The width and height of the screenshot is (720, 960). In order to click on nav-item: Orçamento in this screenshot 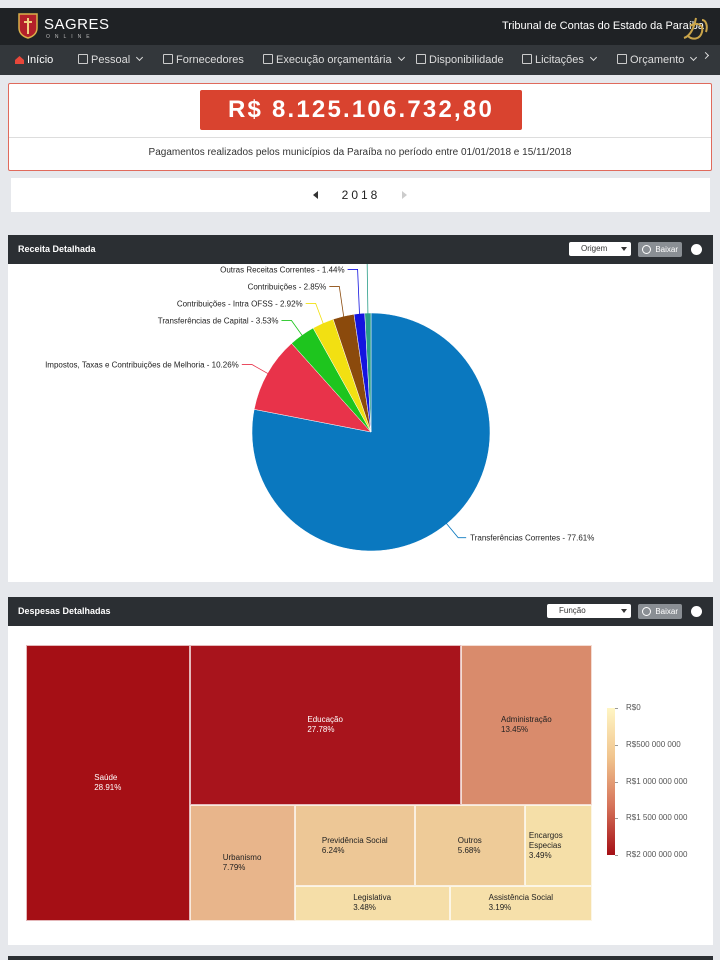, I will do `click(657, 59)`.